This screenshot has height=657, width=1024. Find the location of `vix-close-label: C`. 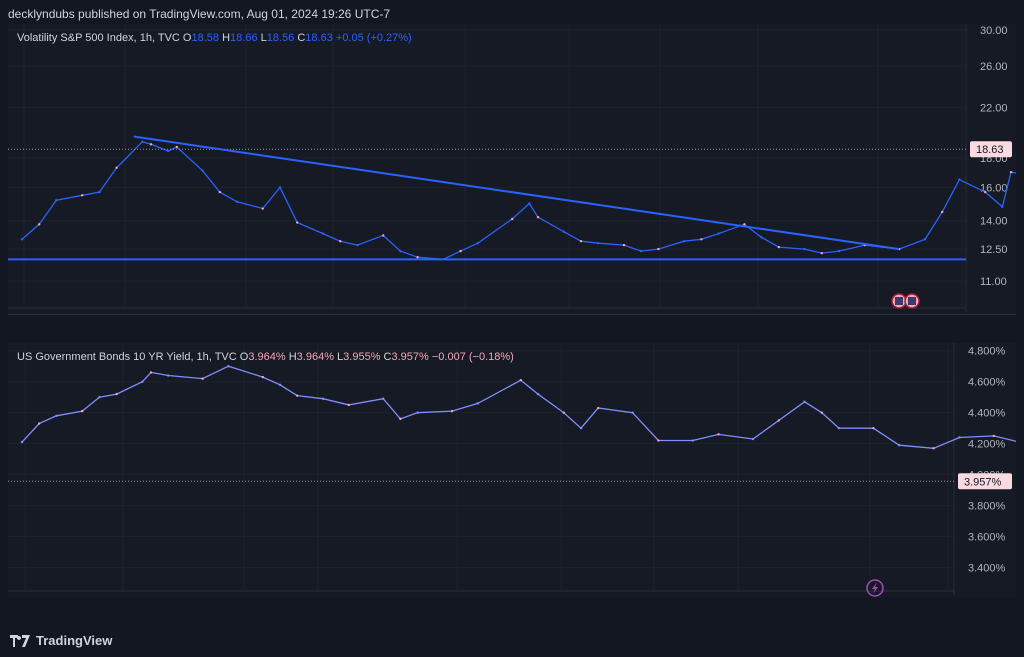

vix-close-label: C is located at coordinates (301, 38).